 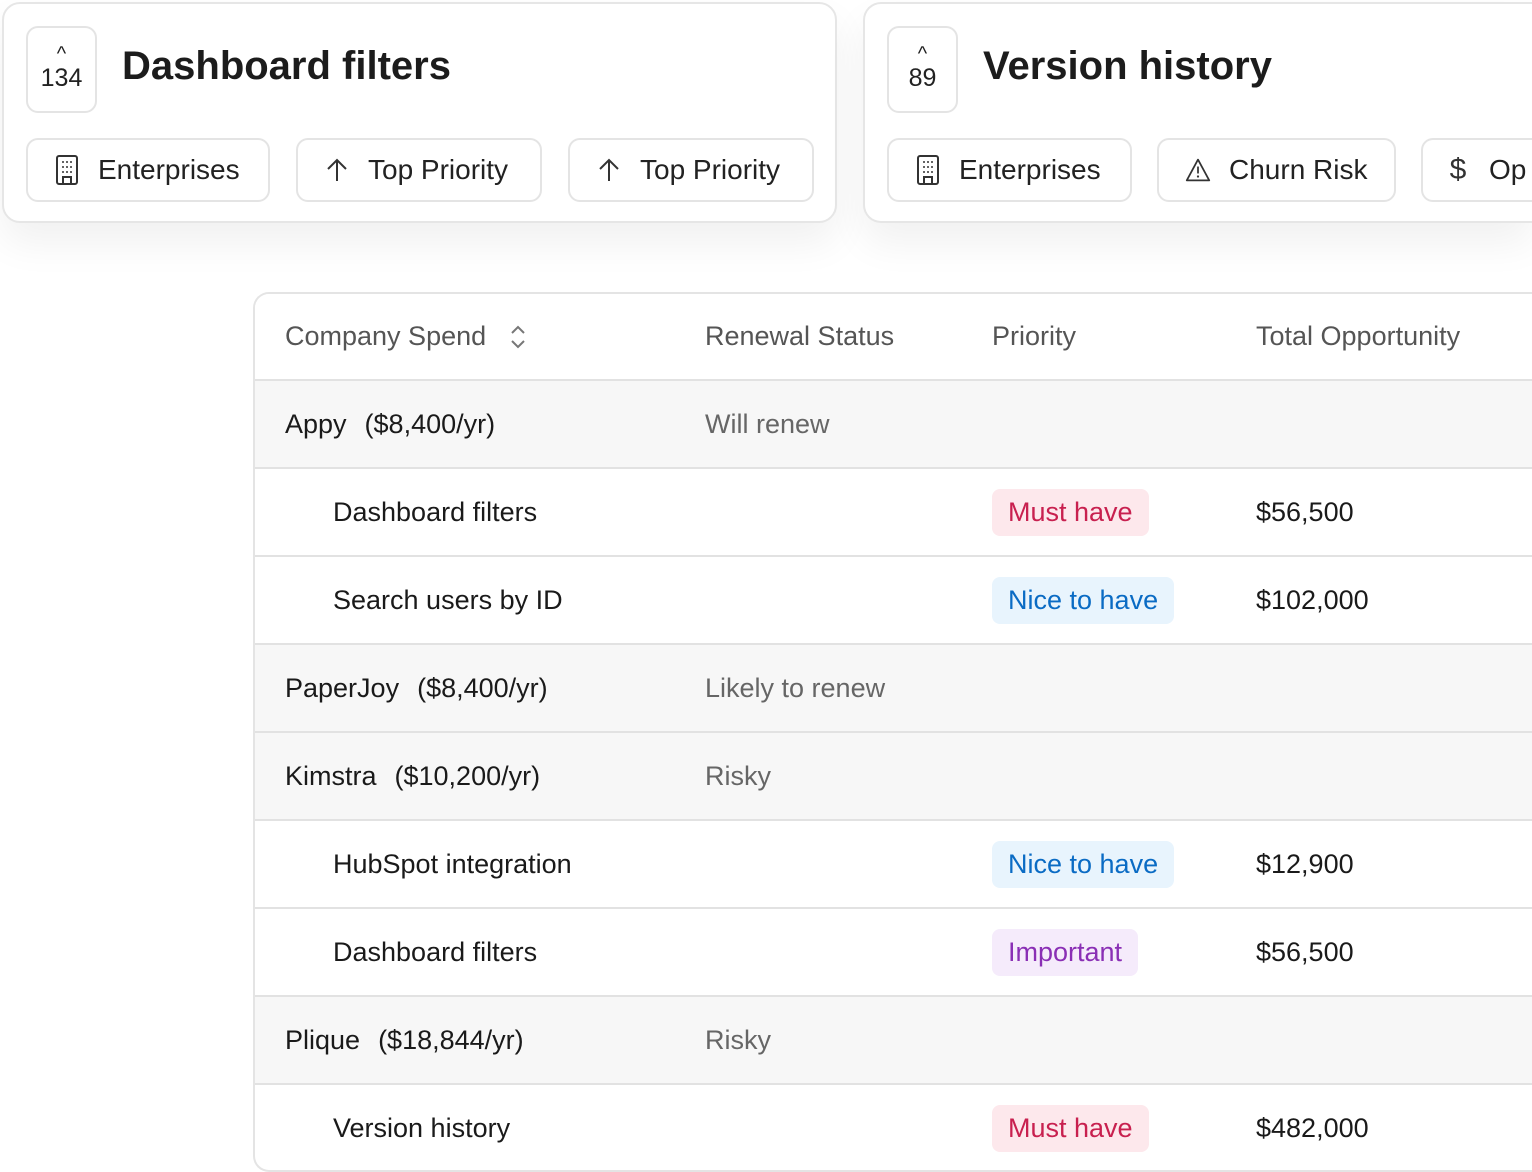 What do you see at coordinates (331, 775) in the screenshot?
I see `company-name: Kimstra` at bounding box center [331, 775].